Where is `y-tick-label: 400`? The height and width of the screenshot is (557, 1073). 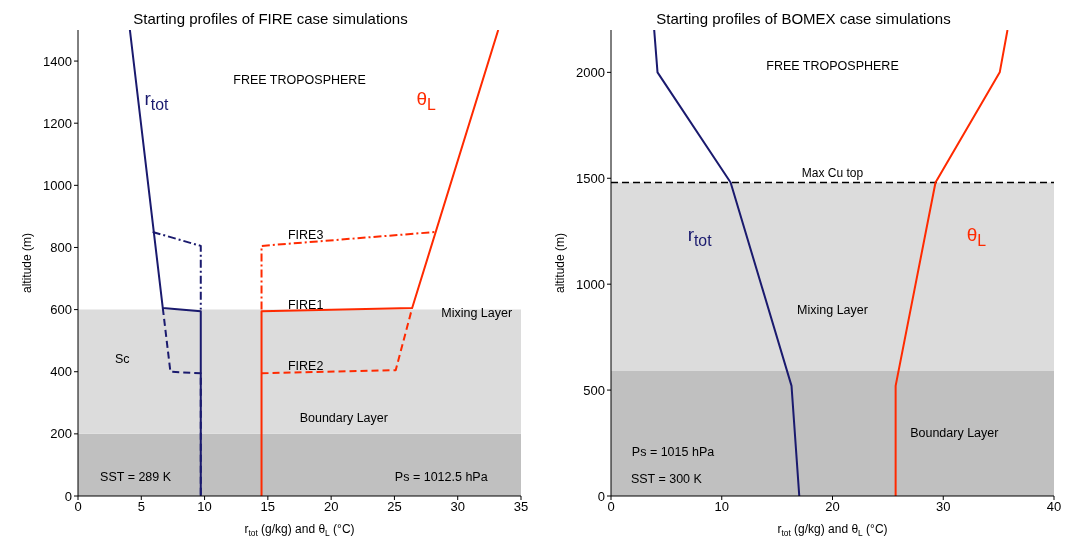
y-tick-label: 400 is located at coordinates (61, 372).